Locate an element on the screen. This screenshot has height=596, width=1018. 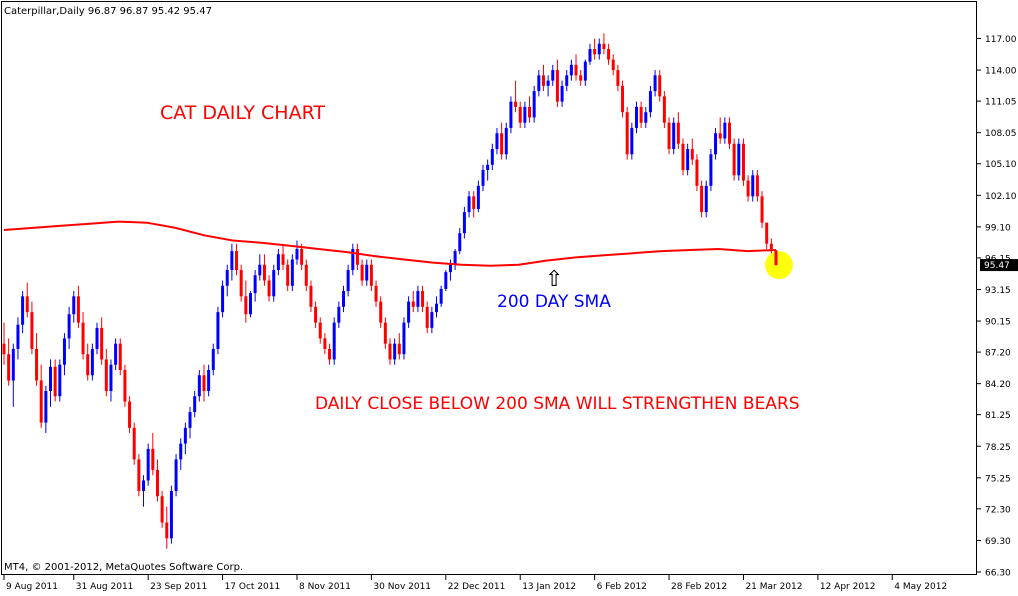
y-tick-label: 78.25 is located at coordinates (998, 448).